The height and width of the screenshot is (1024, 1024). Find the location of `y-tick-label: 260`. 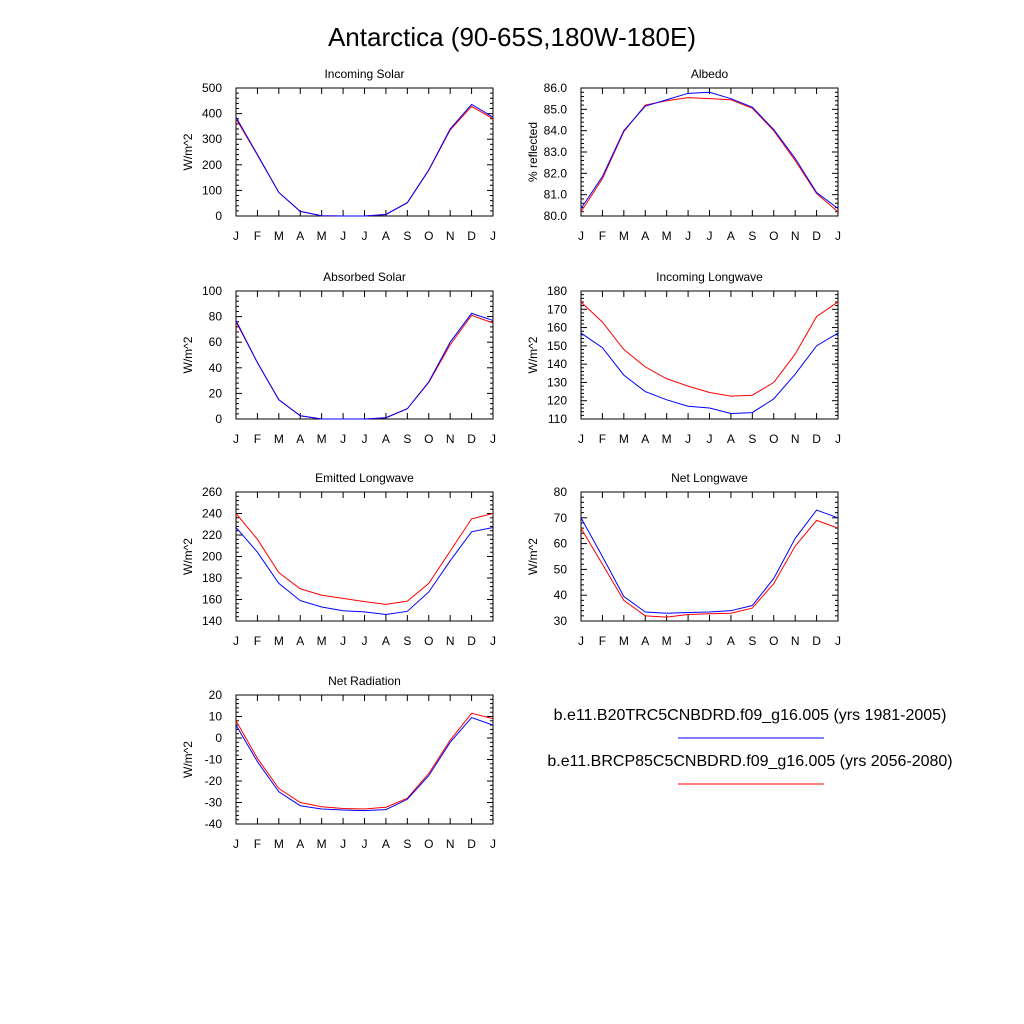

y-tick-label: 260 is located at coordinates (212, 492).